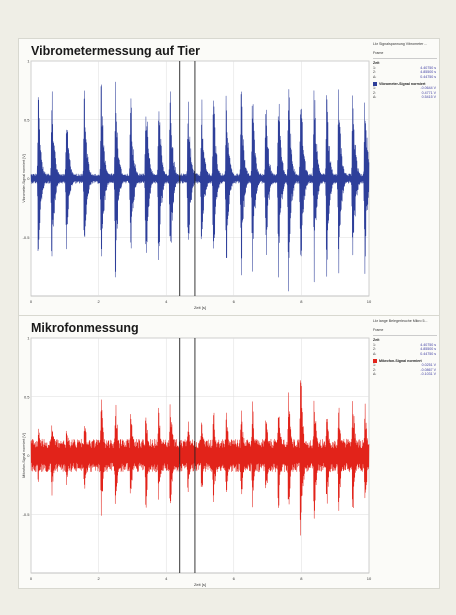  I want to click on cursor-row: 2: -0.0867 V, so click(404, 369).